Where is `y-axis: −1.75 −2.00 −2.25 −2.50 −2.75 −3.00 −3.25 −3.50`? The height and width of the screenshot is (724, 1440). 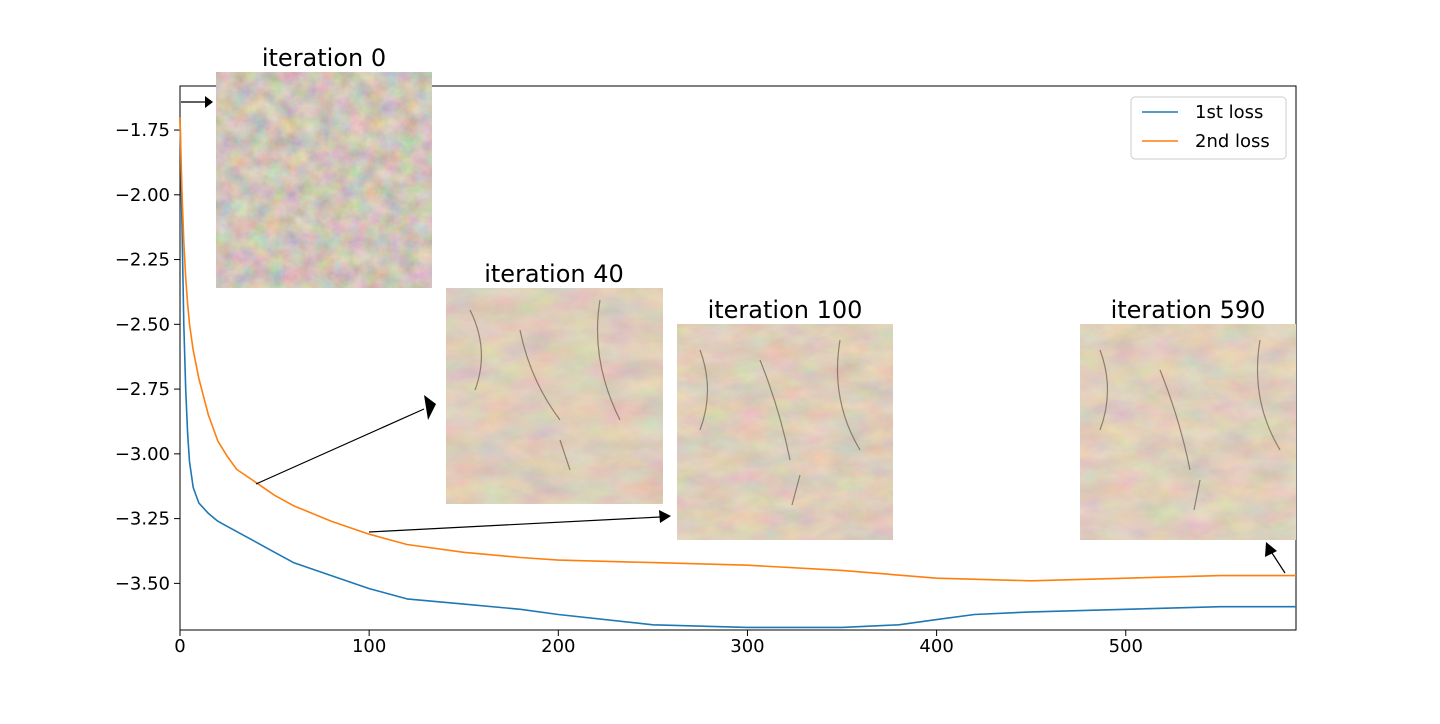 y-axis: −1.75 −2.00 −2.25 −2.50 −2.75 −3.00 −3.25 −3.50 is located at coordinates (147, 357).